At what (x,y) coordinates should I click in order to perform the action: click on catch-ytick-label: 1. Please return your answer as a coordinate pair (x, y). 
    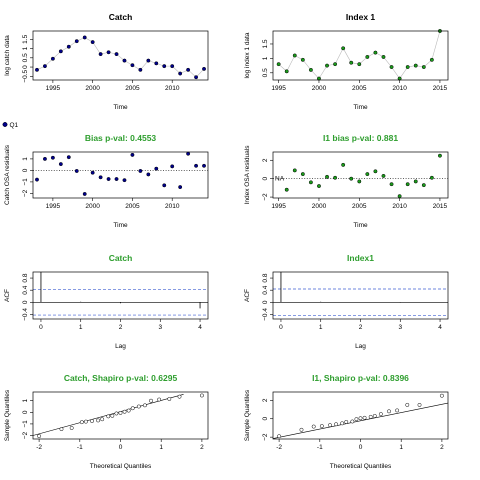
    Looking at the image, I should click on (25, 48).